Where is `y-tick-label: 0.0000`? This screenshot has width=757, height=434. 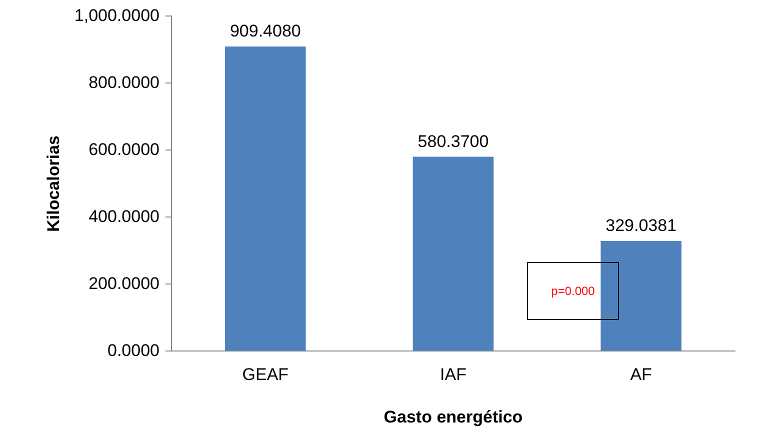 y-tick-label: 0.0000 is located at coordinates (133, 350).